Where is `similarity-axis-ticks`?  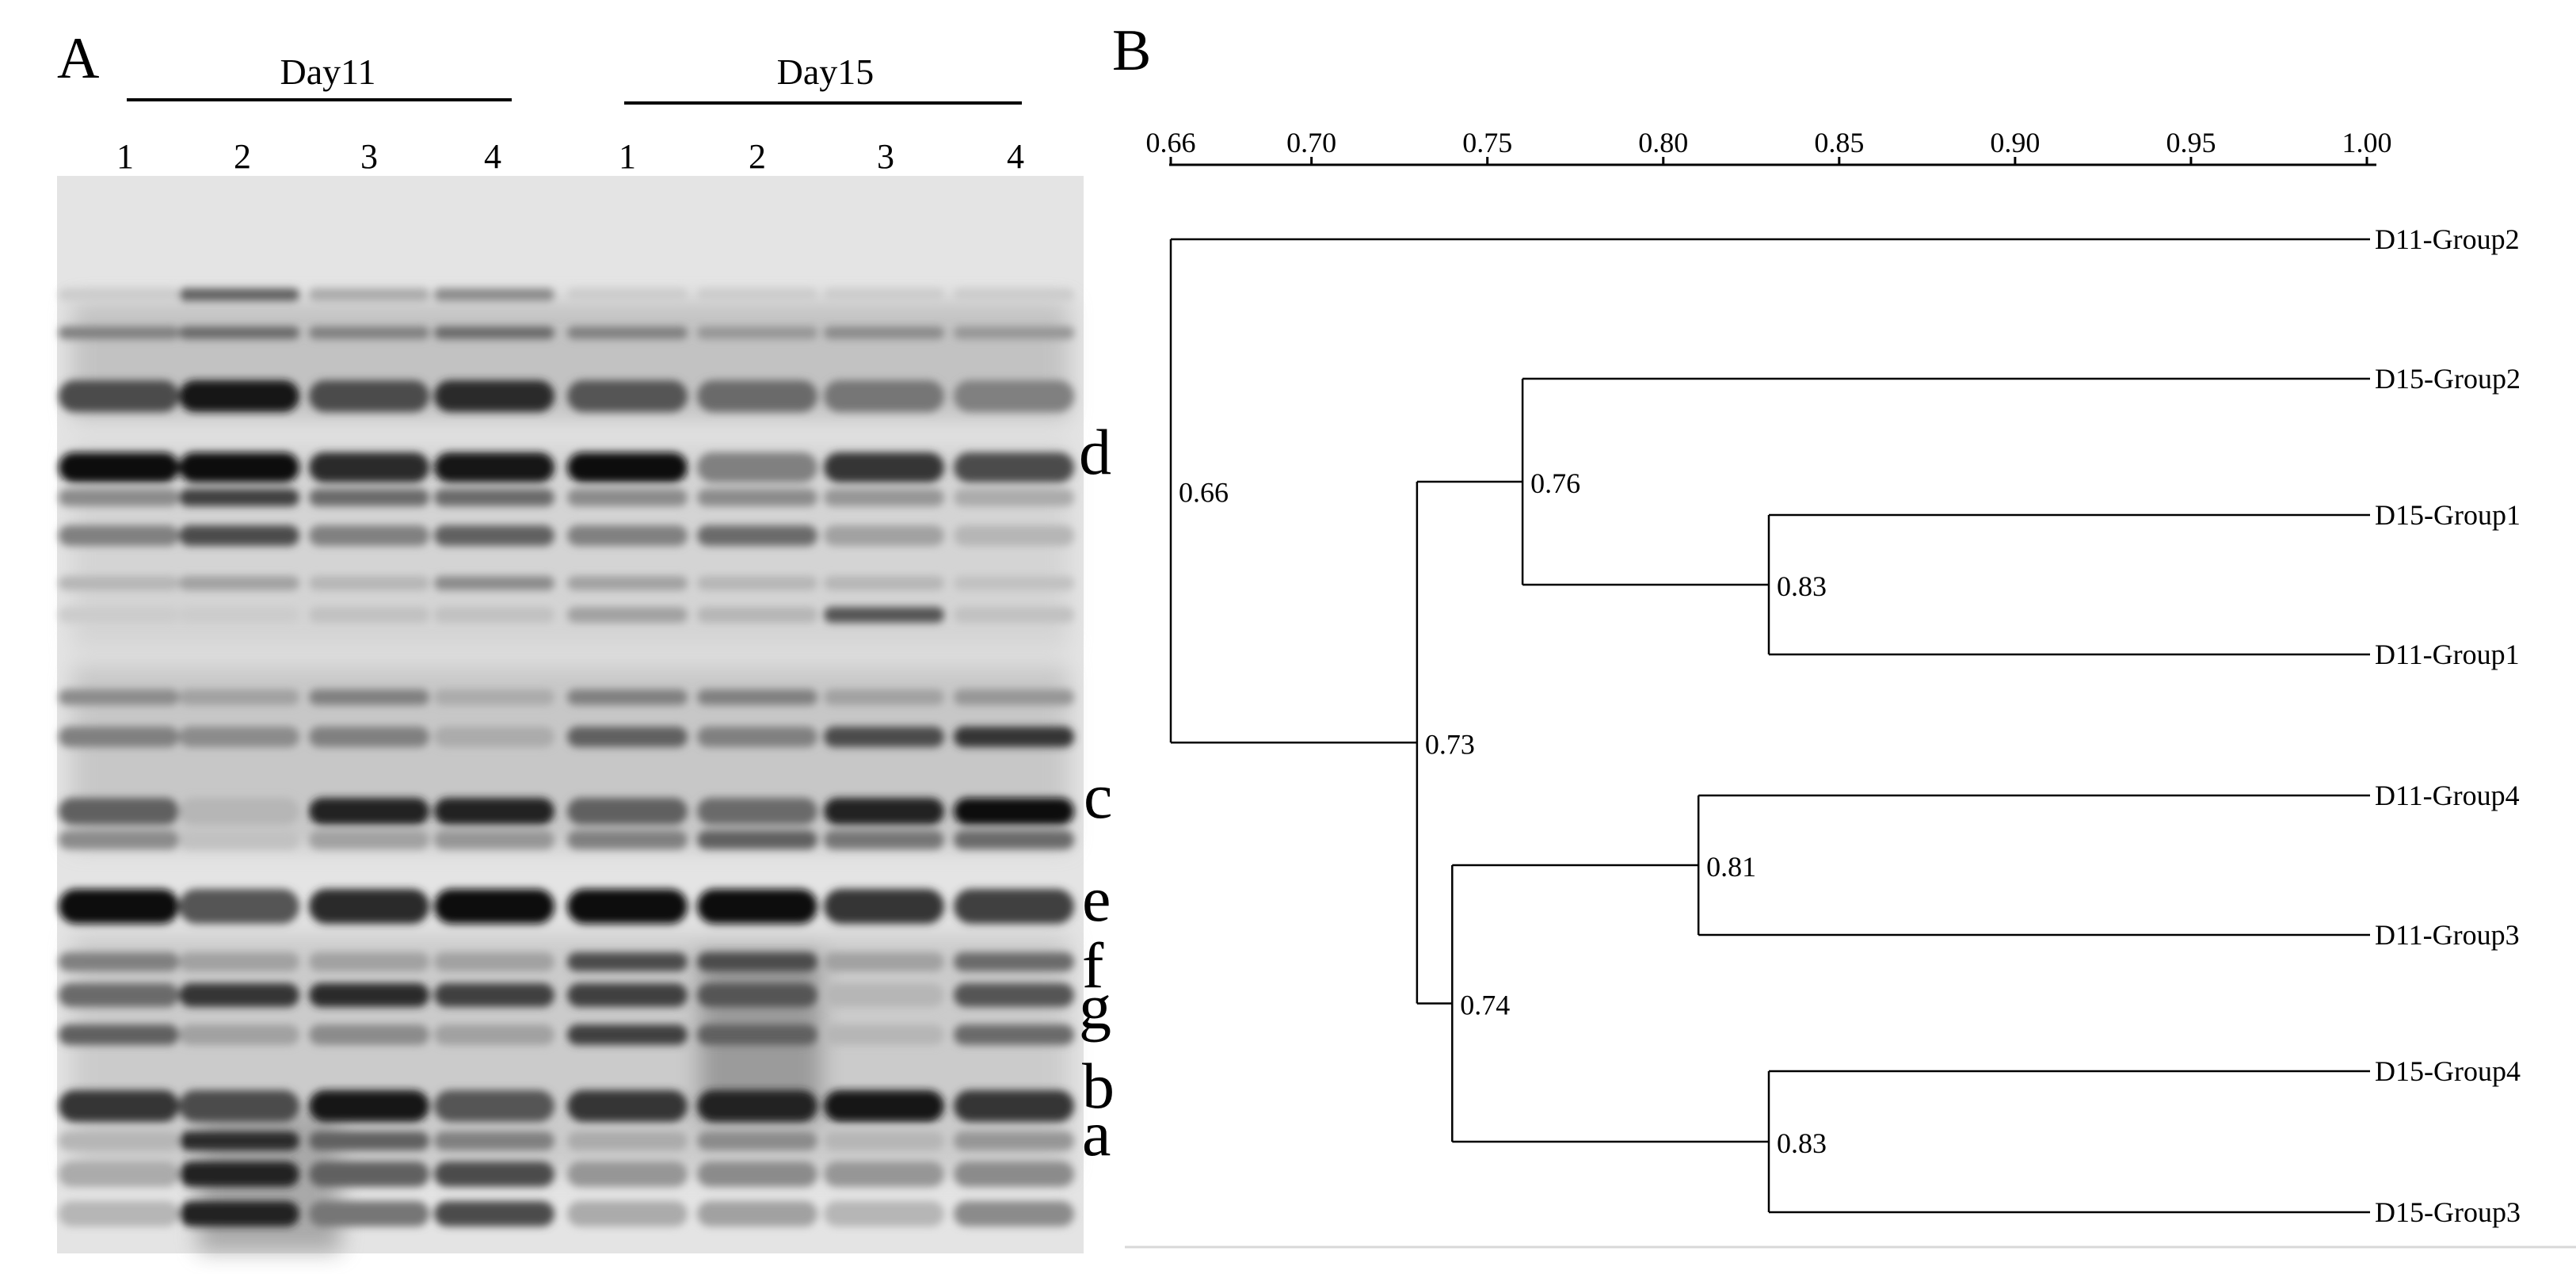 similarity-axis-ticks is located at coordinates (1768, 161).